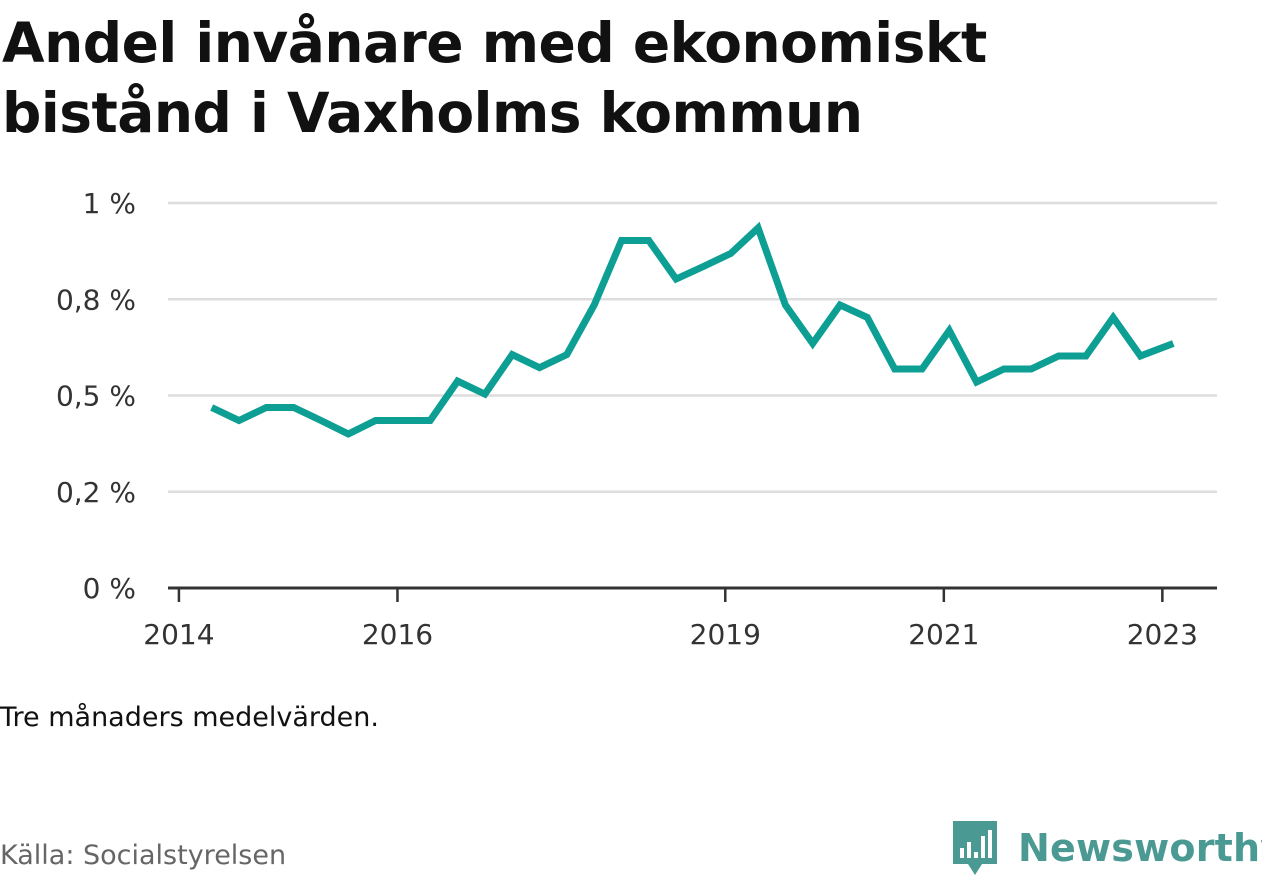 The width and height of the screenshot is (1262, 879). I want to click on y-axis: 0 % 0,2 % 0,5 % 0,8 % 1 %, so click(96, 396).